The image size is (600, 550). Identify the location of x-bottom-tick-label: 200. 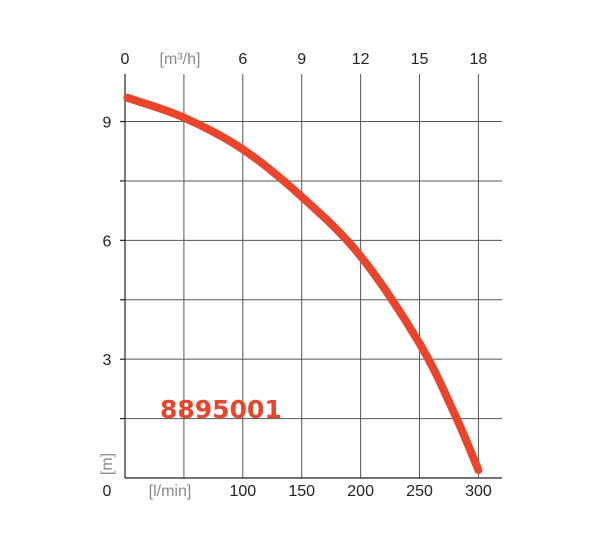
(360, 491).